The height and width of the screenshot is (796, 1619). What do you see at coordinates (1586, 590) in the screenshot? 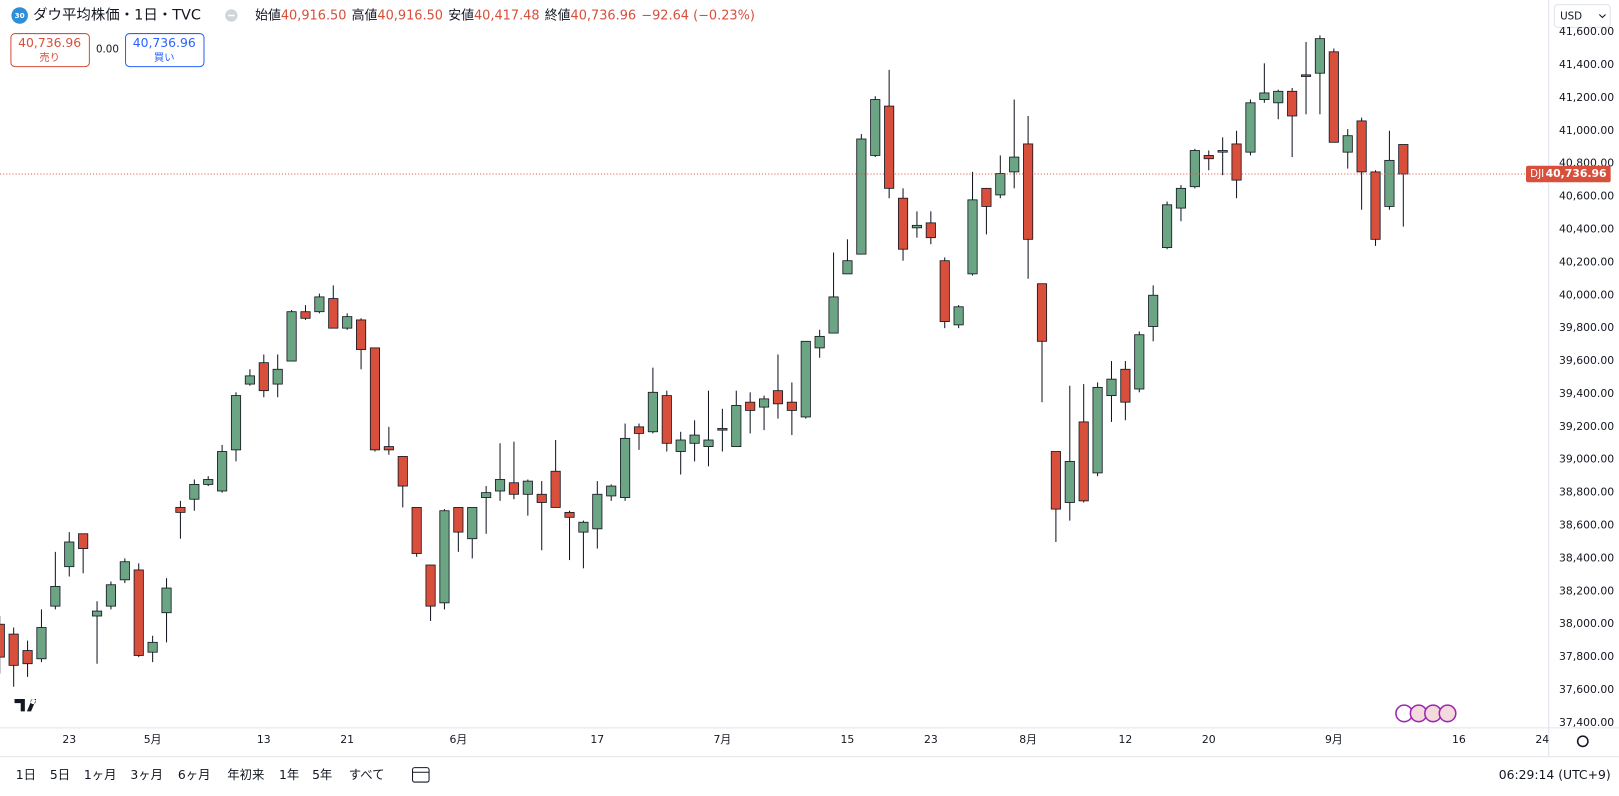
I see `y-tick-label: 38,200.00` at bounding box center [1586, 590].